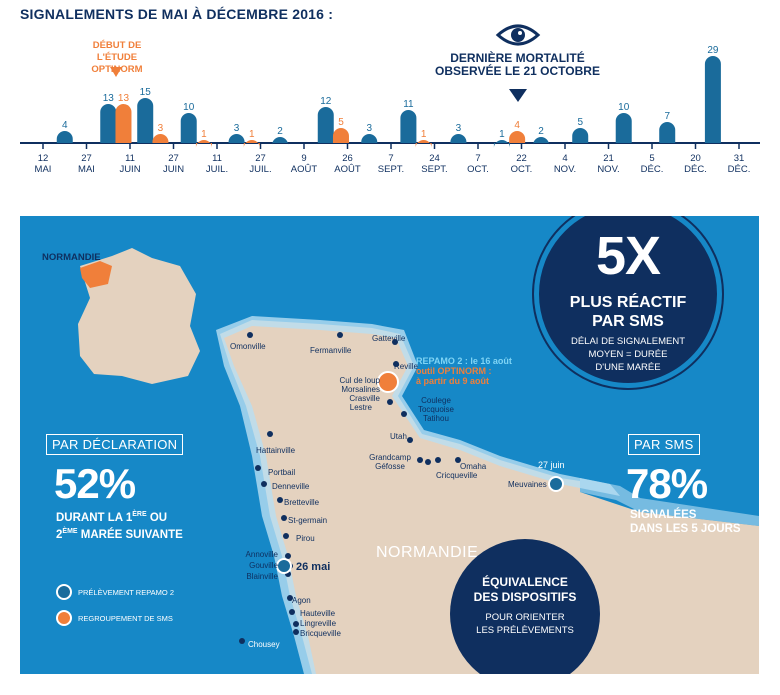 This screenshot has height=695, width=780. Describe the element at coordinates (541, 131) in the screenshot. I see `bar-value-label: 2` at that location.